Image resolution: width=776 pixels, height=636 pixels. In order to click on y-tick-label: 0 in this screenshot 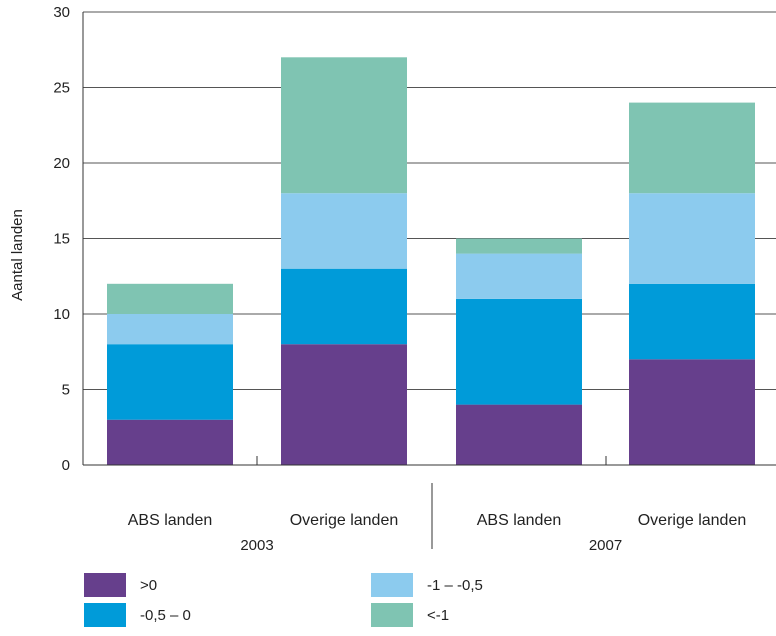, I will do `click(66, 465)`.